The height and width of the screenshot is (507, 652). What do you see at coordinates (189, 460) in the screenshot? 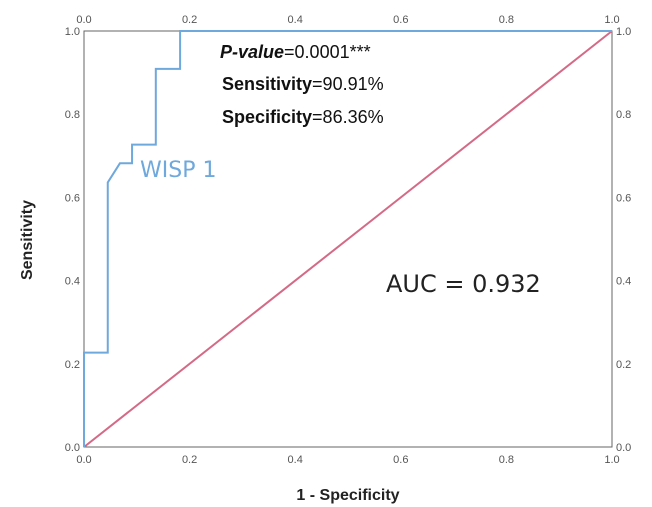
I see `x-tick-label: 0.2` at bounding box center [189, 460].